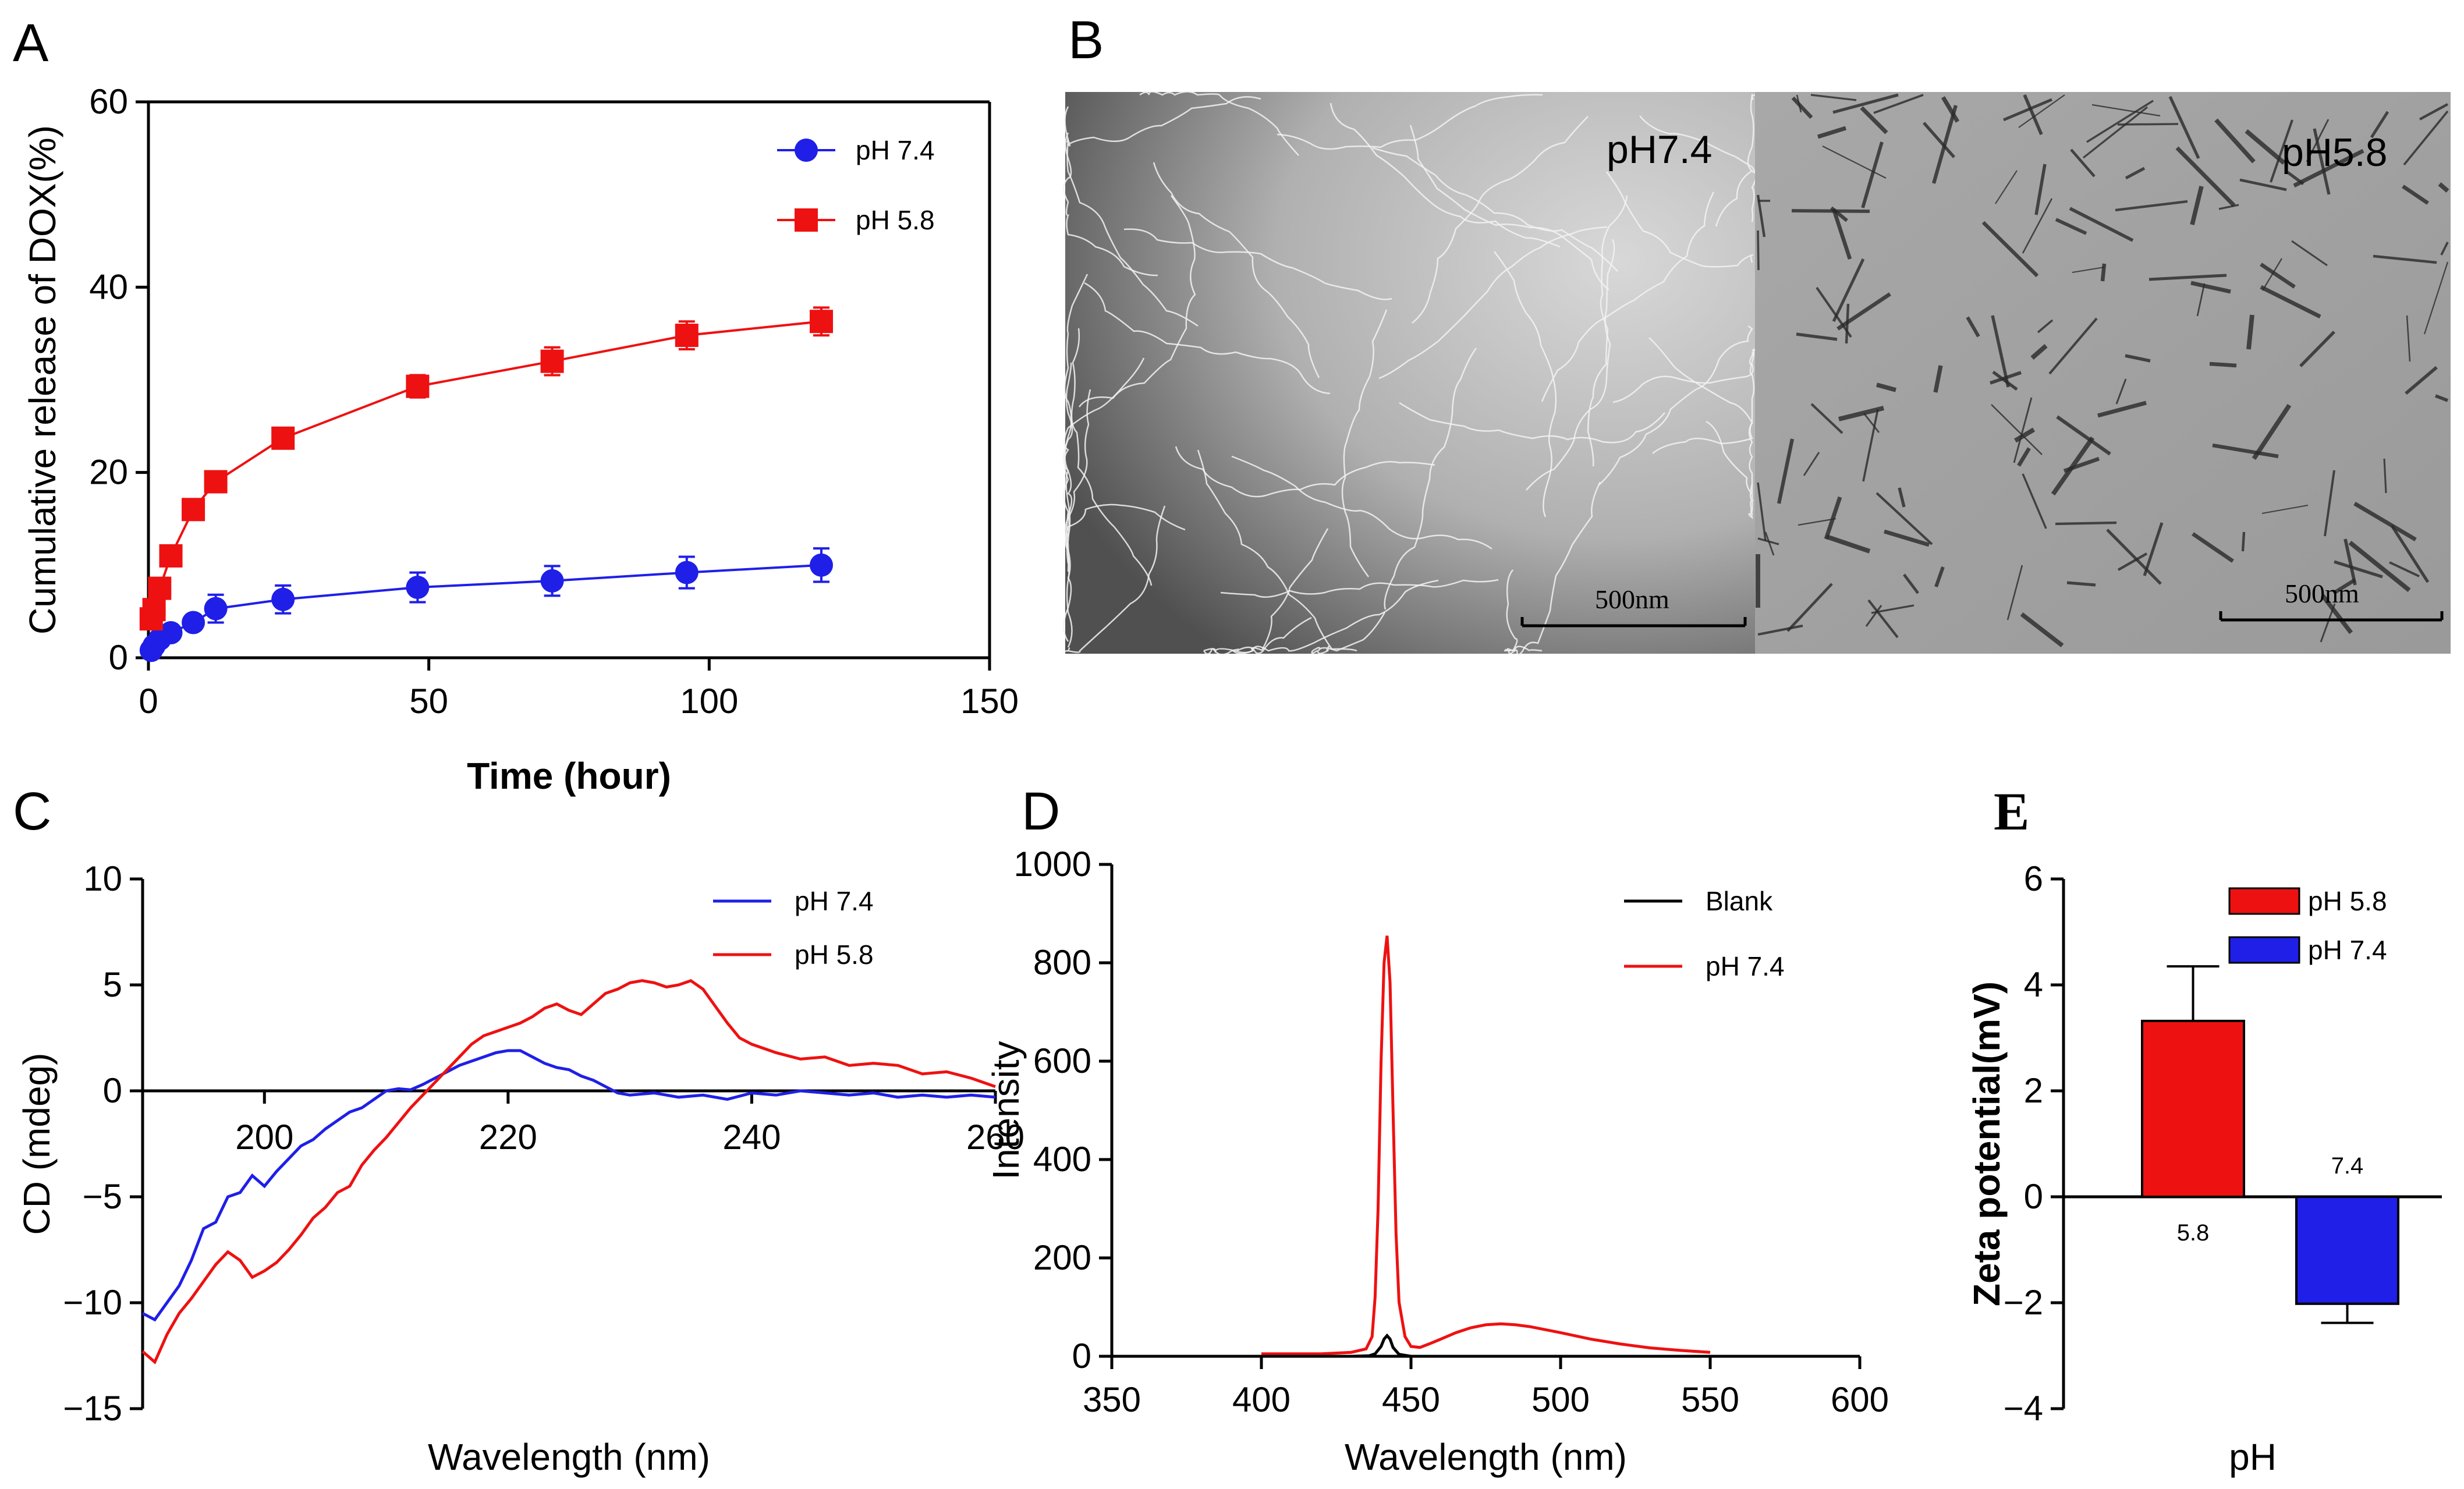  What do you see at coordinates (2012, 811) in the screenshot?
I see `panel-letter-e: E` at bounding box center [2012, 811].